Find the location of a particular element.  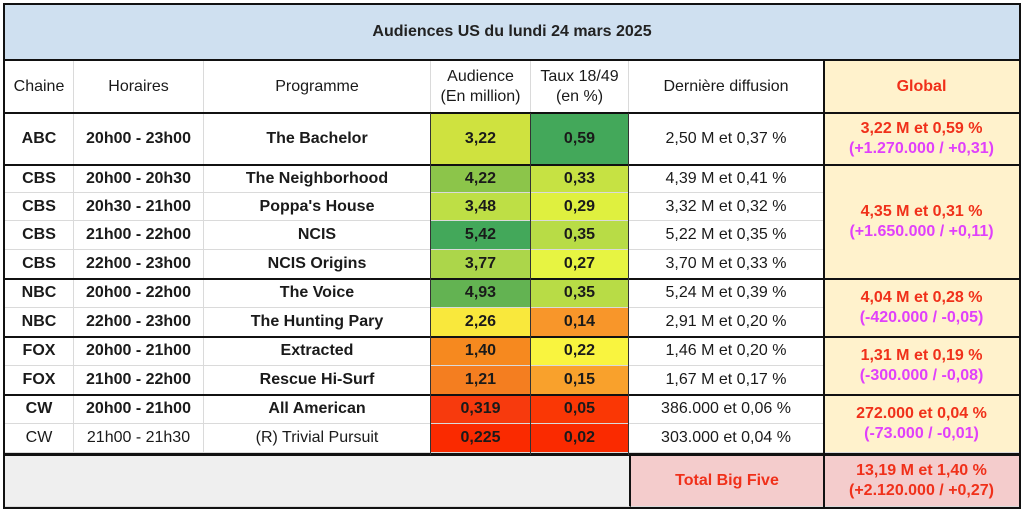

cell-programme: The Bachelor is located at coordinates (317, 139).